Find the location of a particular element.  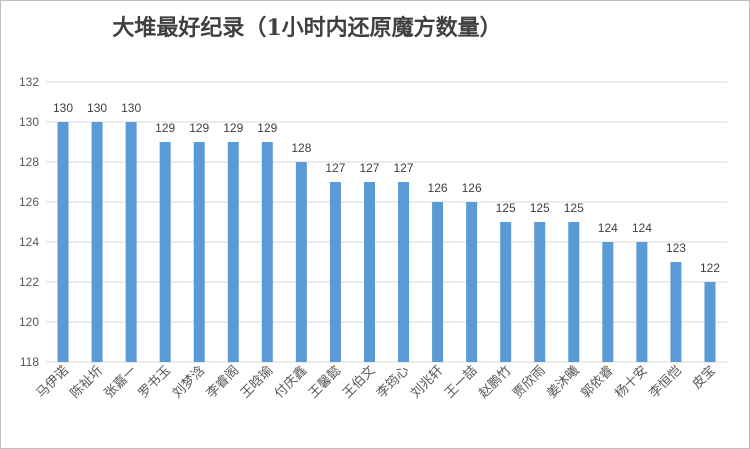

x-category-label: 马伊诺 is located at coordinates (53, 382).